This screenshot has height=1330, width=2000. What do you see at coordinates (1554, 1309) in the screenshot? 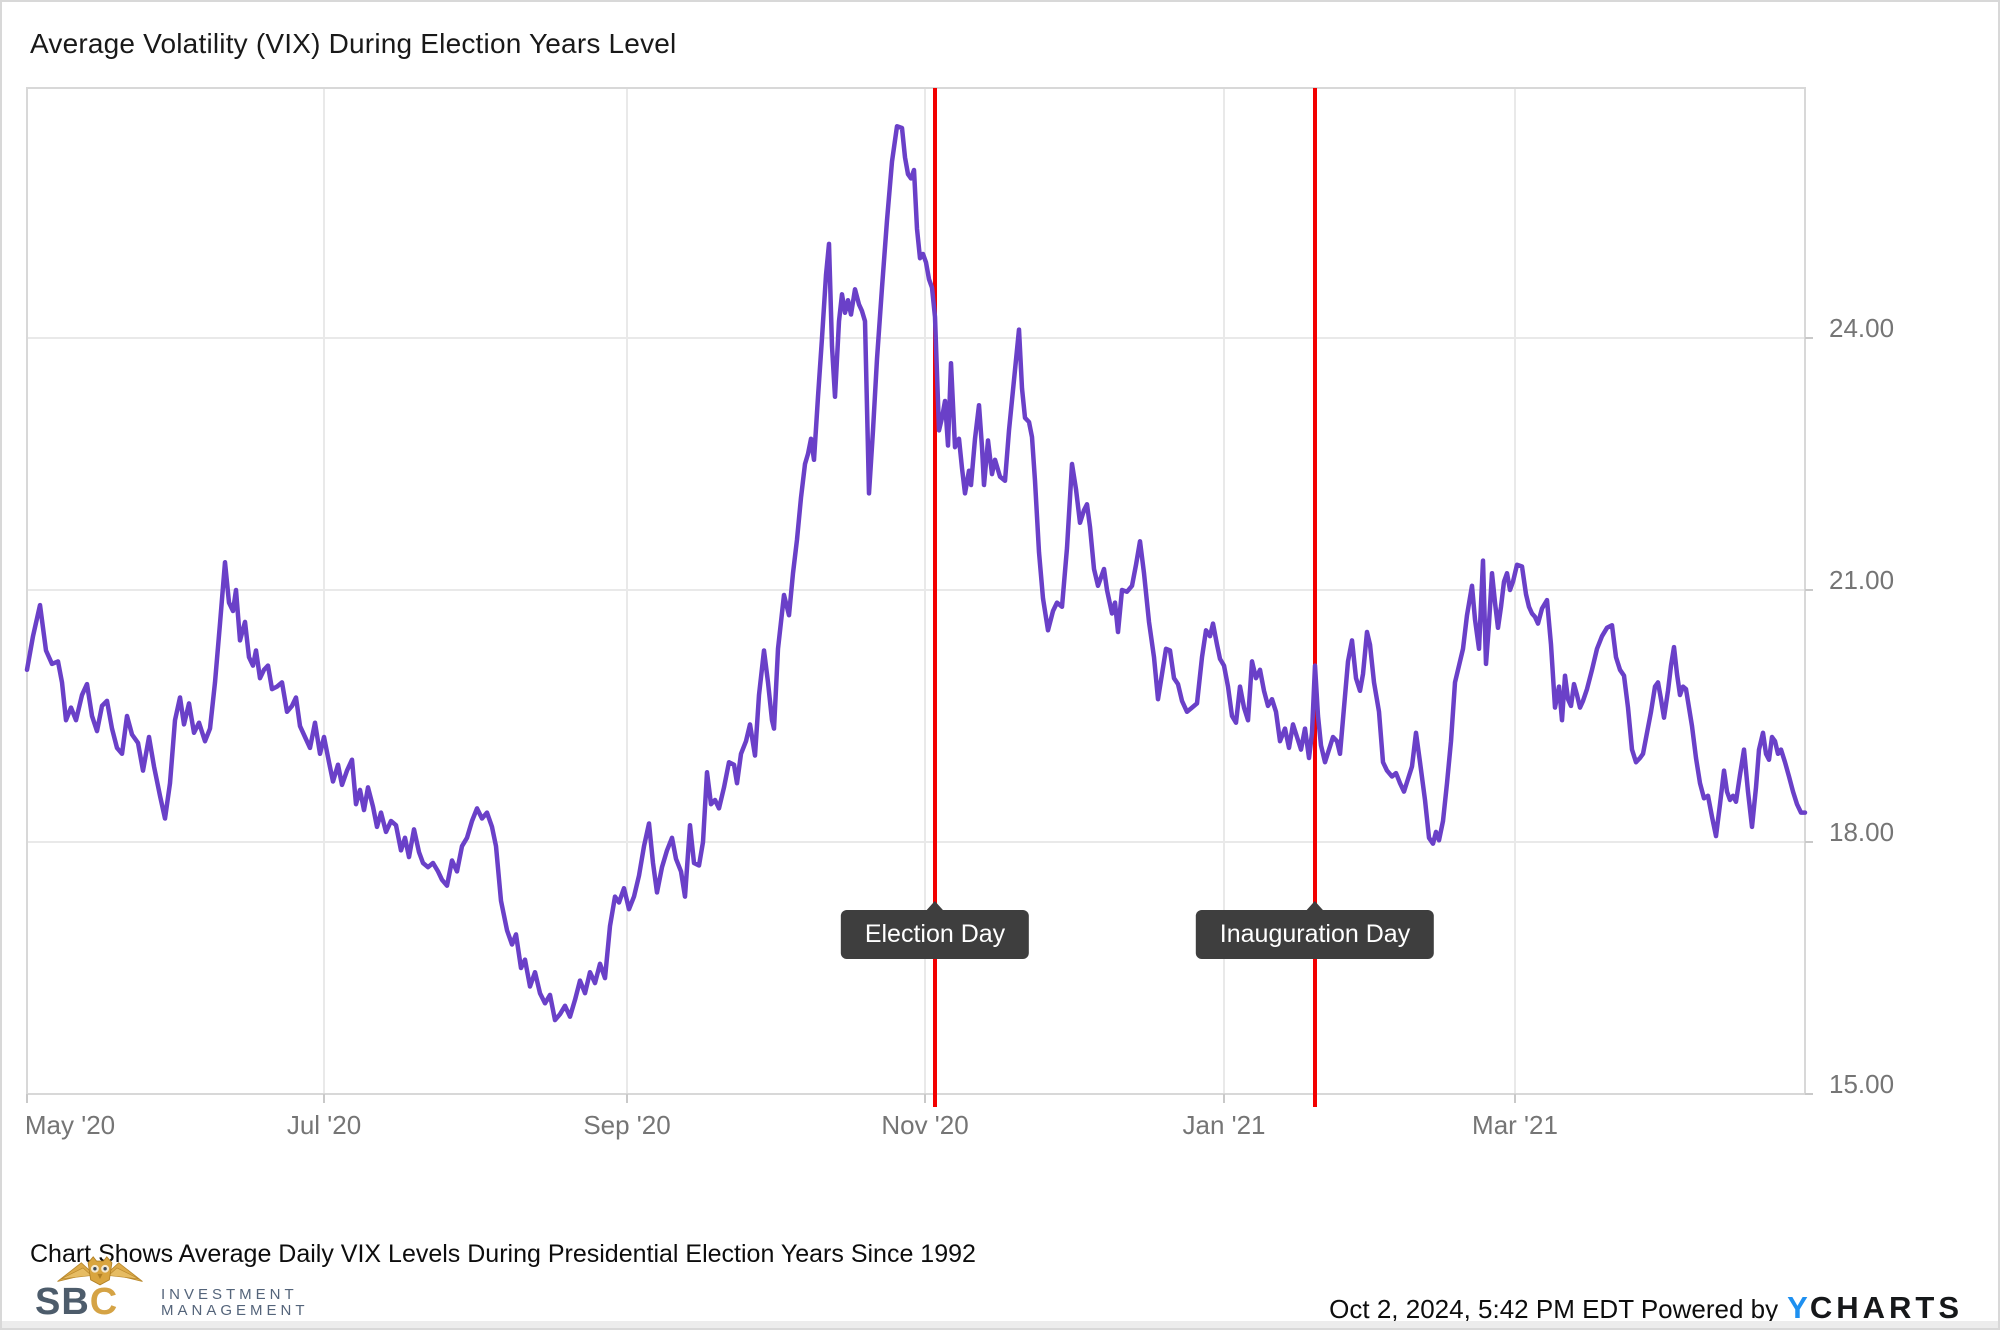
I see `timestamp: Oct 2, 2024, 5:42 PM EDT Powered by` at bounding box center [1554, 1309].